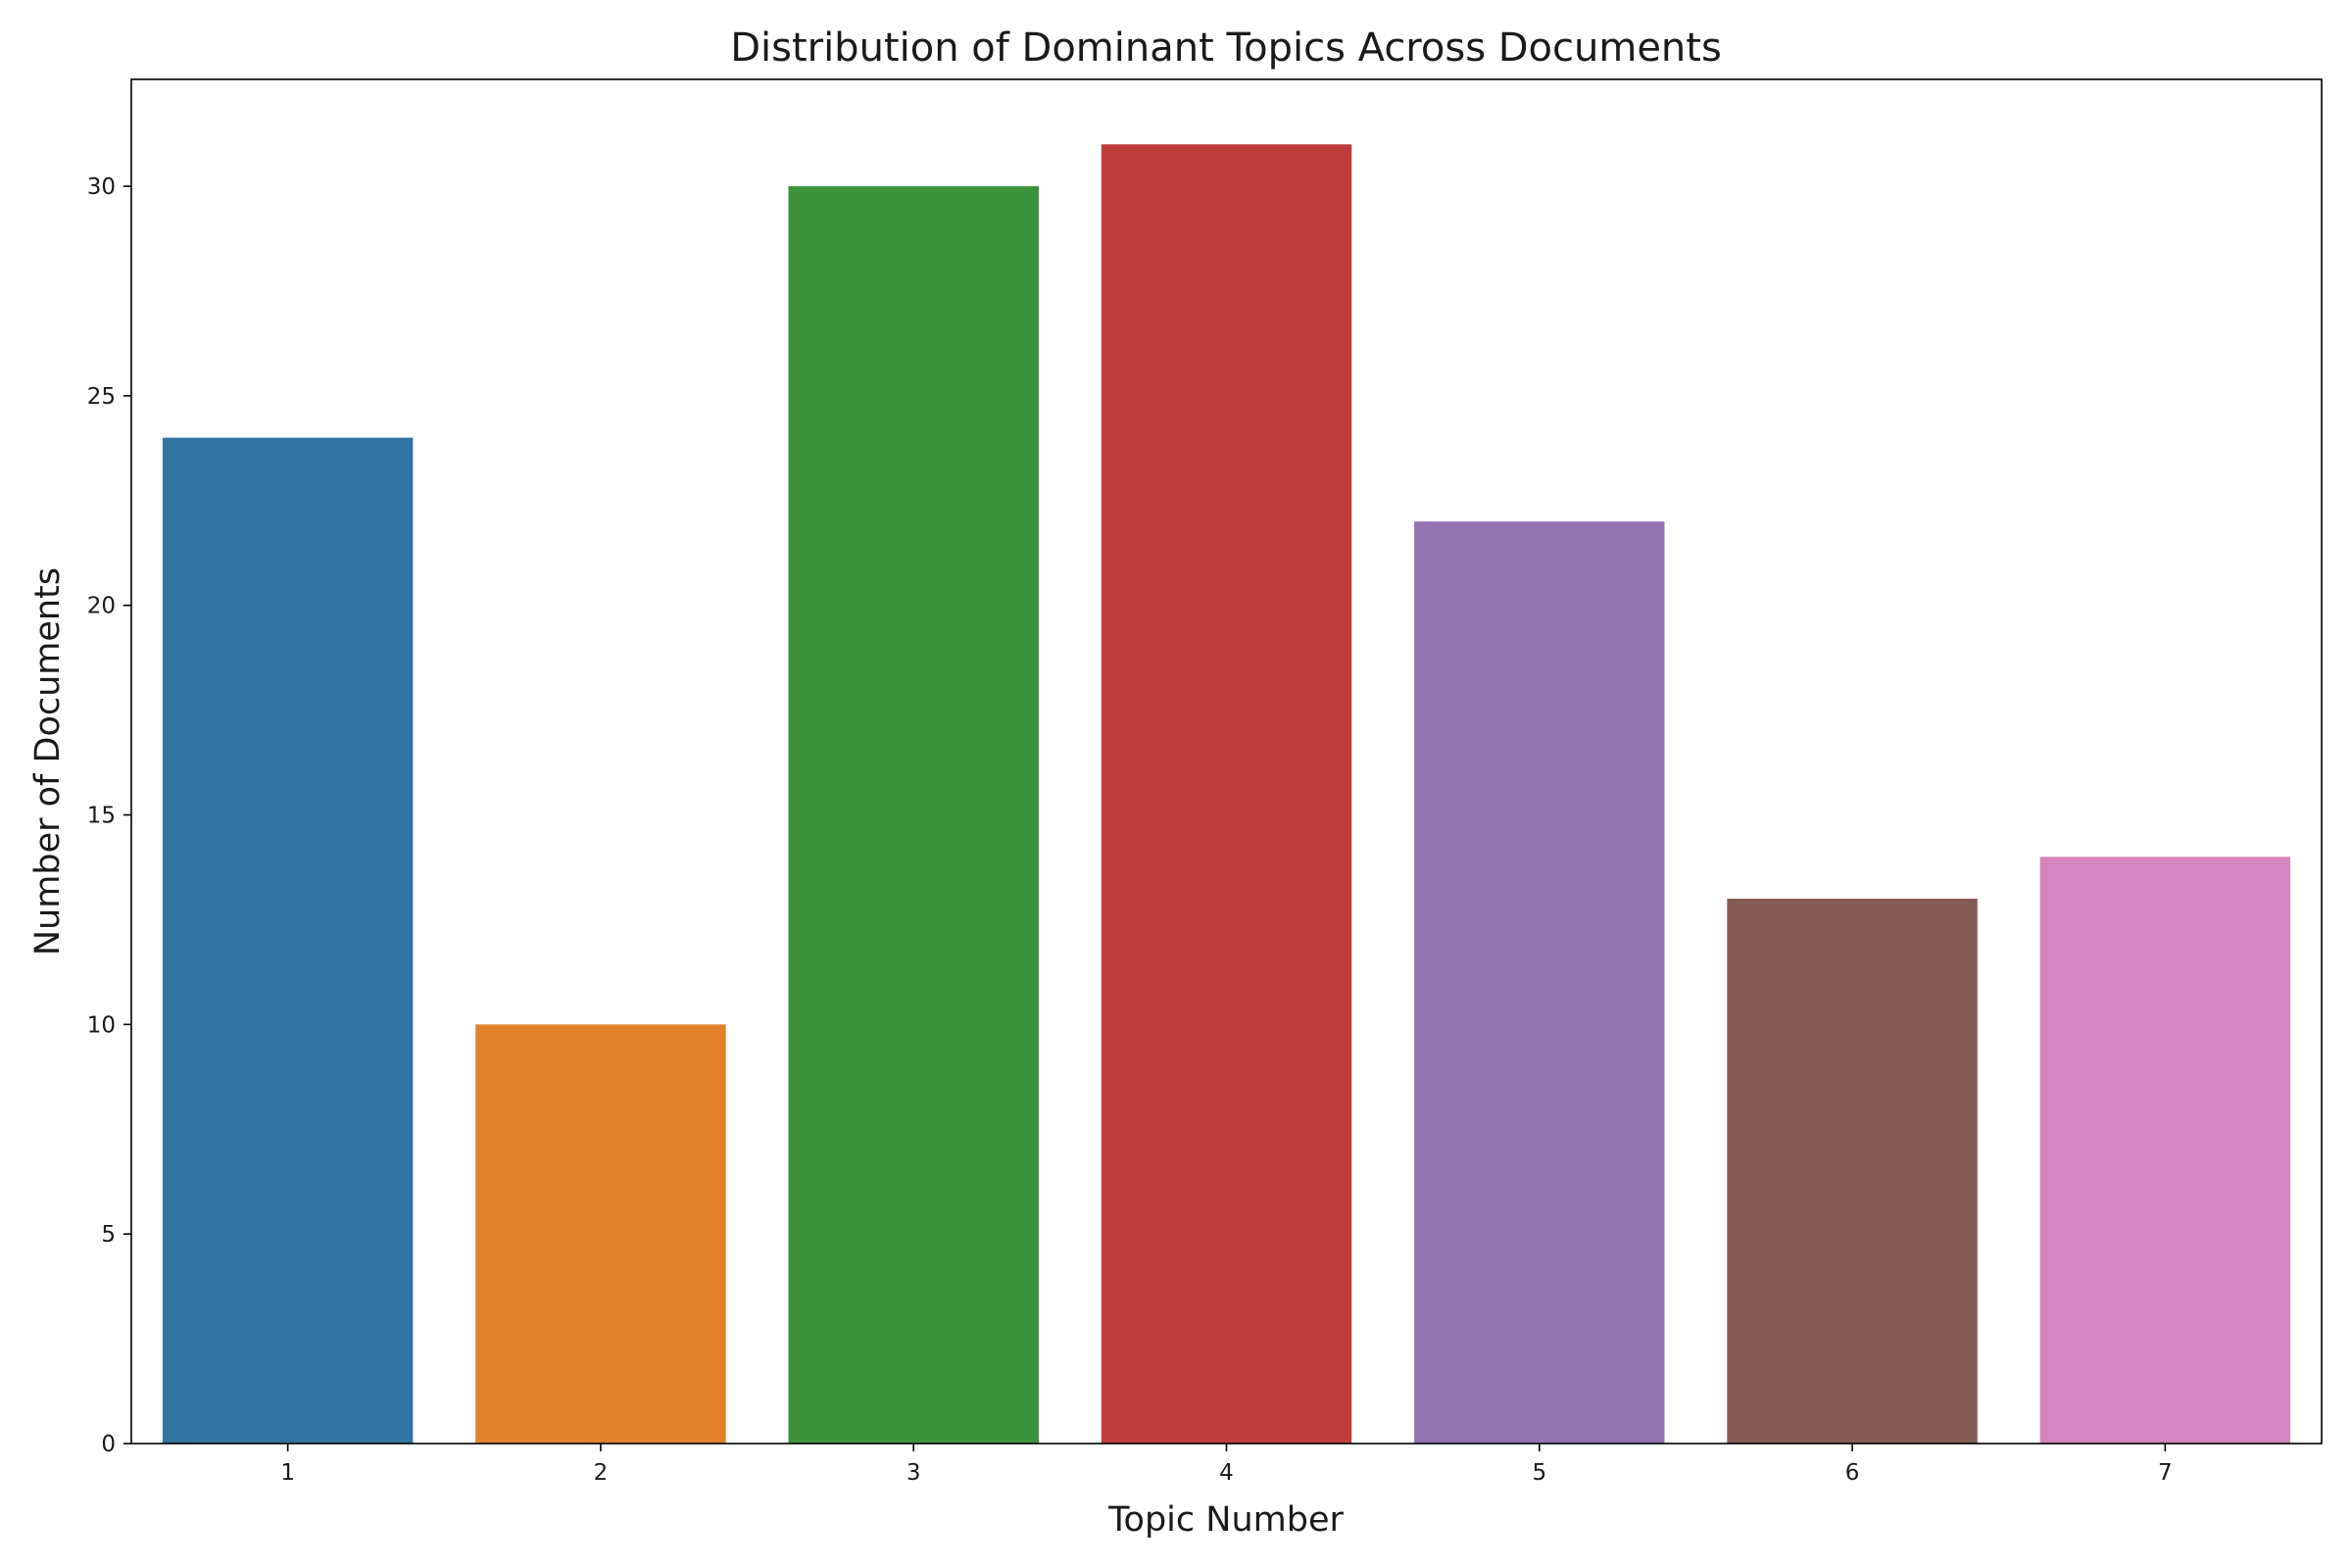  What do you see at coordinates (601, 1473) in the screenshot?
I see `x-tick-label: 2` at bounding box center [601, 1473].